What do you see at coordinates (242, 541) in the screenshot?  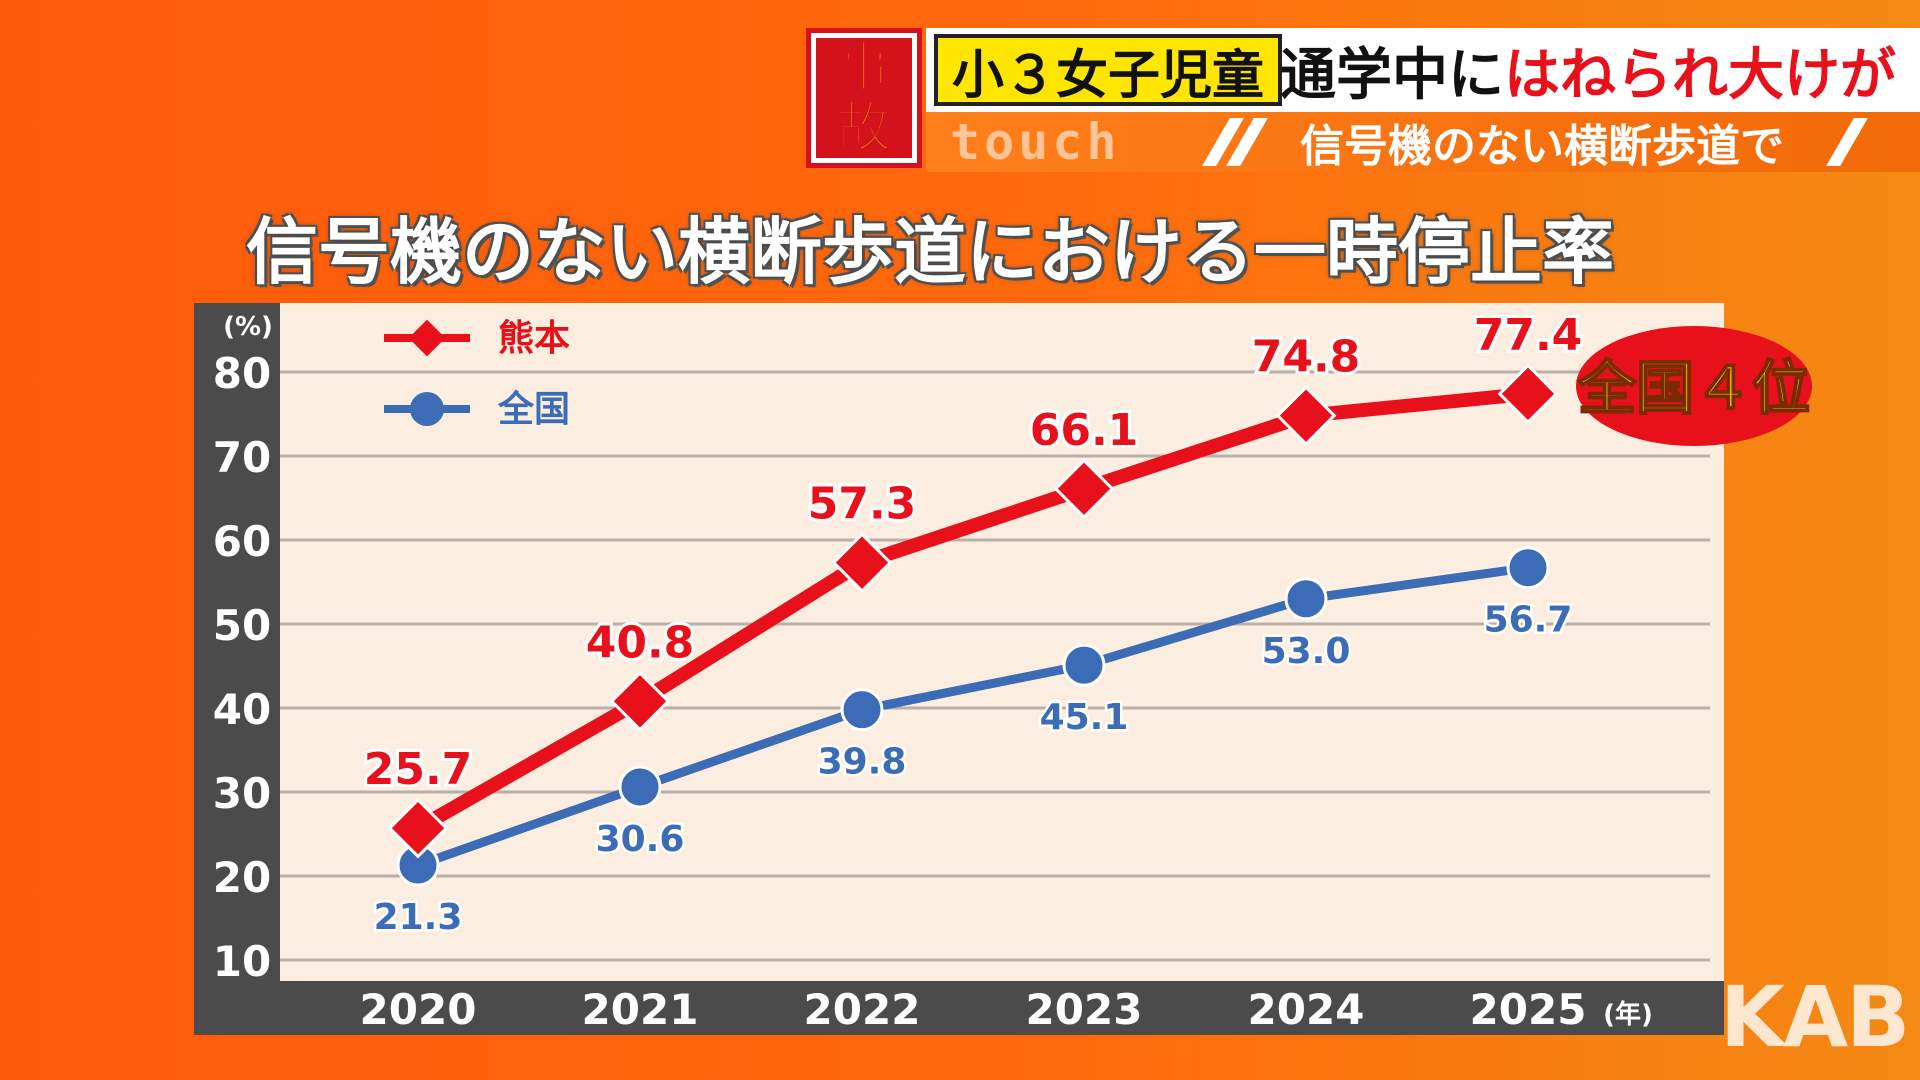 I see `y-tick-label: 60` at bounding box center [242, 541].